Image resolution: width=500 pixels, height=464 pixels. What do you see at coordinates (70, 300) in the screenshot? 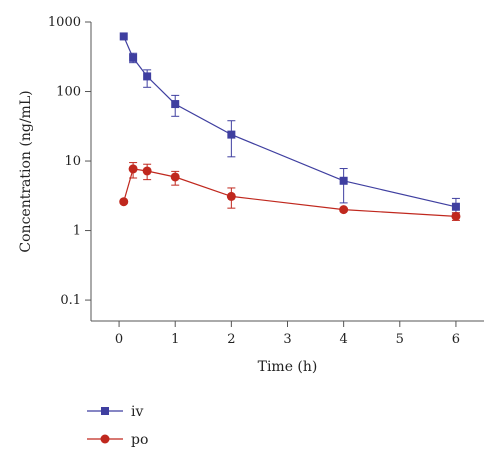
I see `y-tick-label: 0.1` at bounding box center [70, 300].